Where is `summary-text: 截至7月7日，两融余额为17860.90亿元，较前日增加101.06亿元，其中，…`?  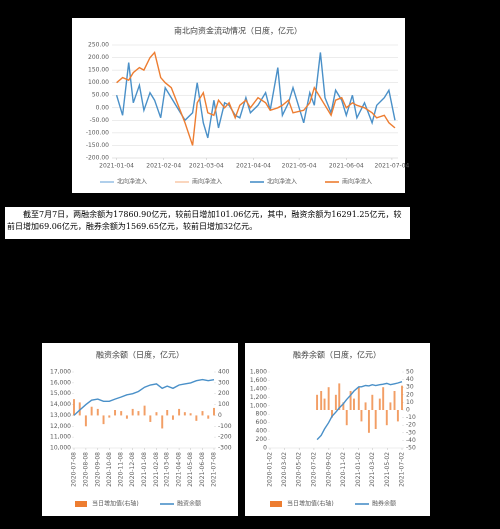 summary-text: 截至7月7日，两融余额为17860.90亿元，较前日增加101.06亿元，其中，… is located at coordinates (207, 223).